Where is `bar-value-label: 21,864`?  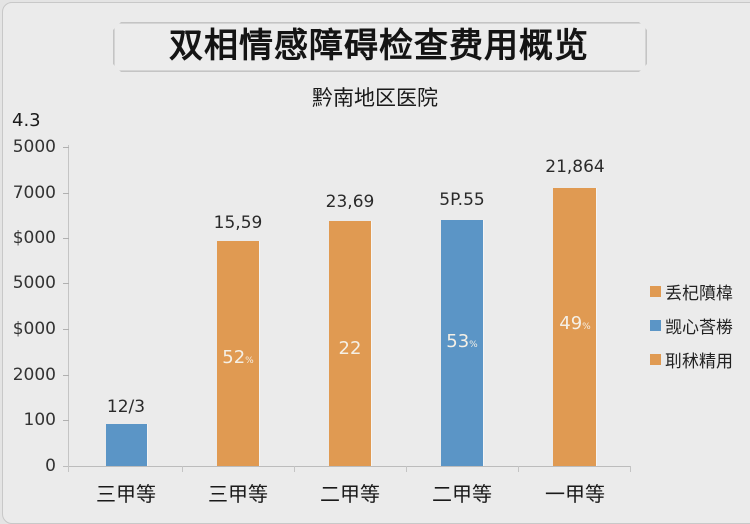
bar-value-label: 21,864 is located at coordinates (575, 167).